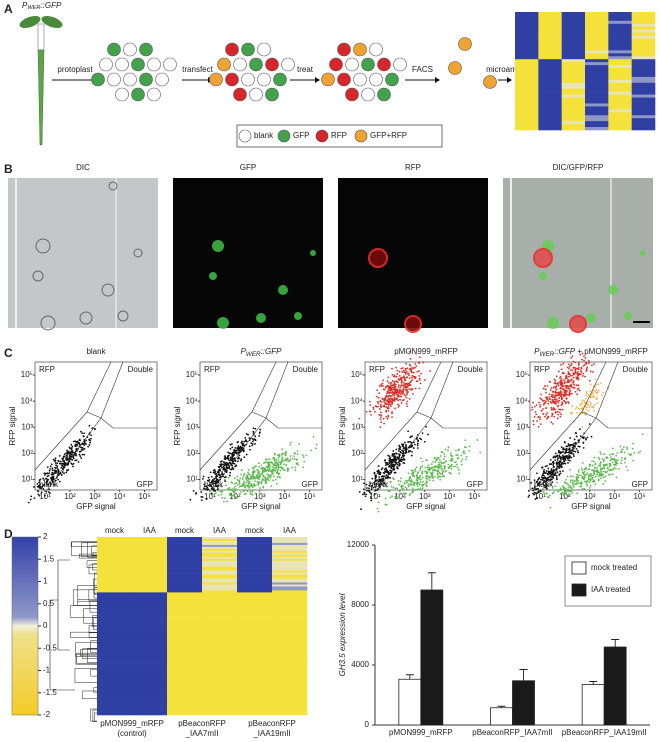 The width and height of the screenshot is (661, 742). What do you see at coordinates (543, 258) in the screenshot?
I see `rfp-cell` at bounding box center [543, 258].